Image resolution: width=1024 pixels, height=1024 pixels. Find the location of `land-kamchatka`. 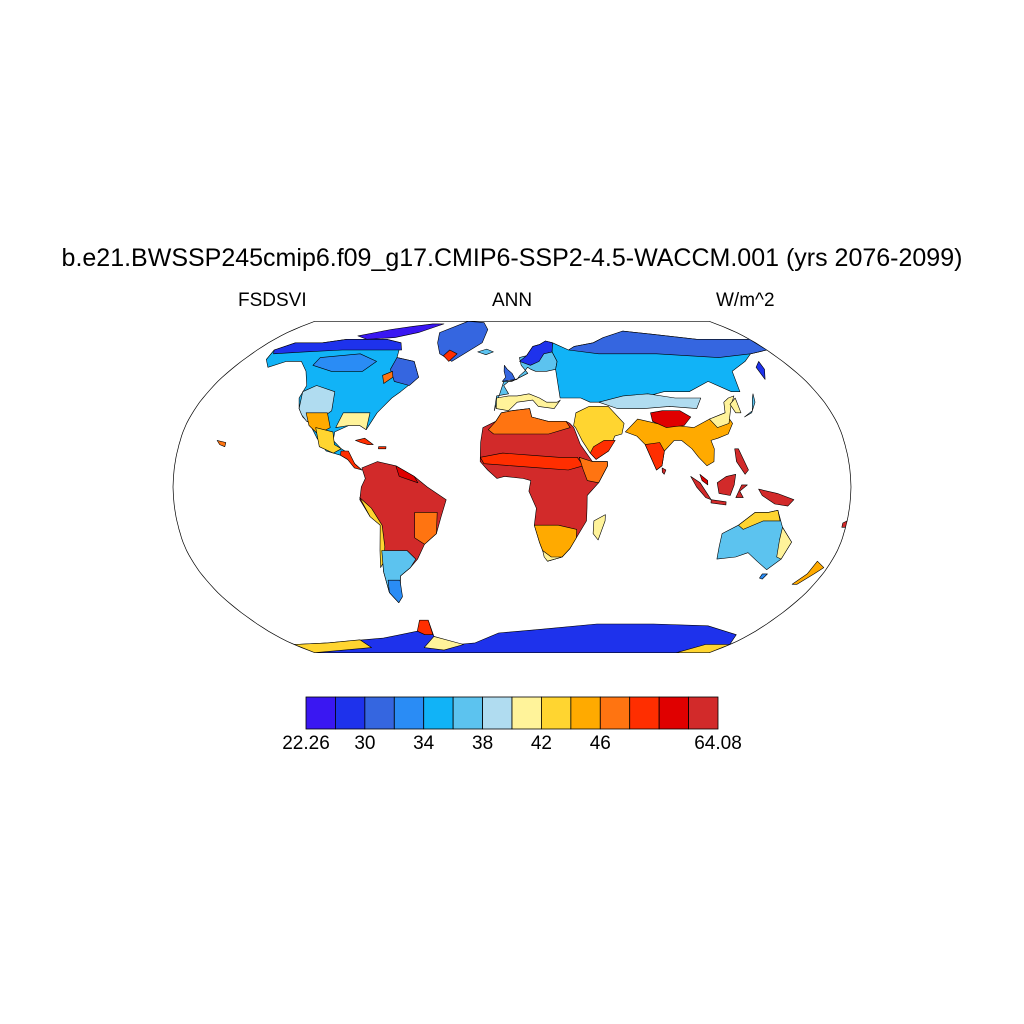

land-kamchatka is located at coordinates (760, 370).